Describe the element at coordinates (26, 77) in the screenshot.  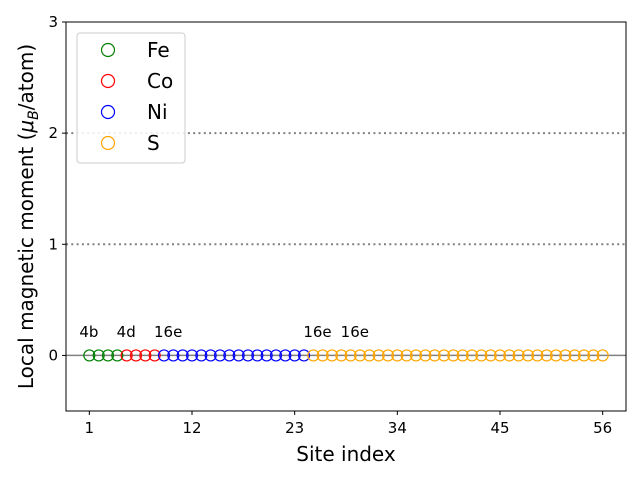
I see `y-axis-label-tail: /atom)` at that location.